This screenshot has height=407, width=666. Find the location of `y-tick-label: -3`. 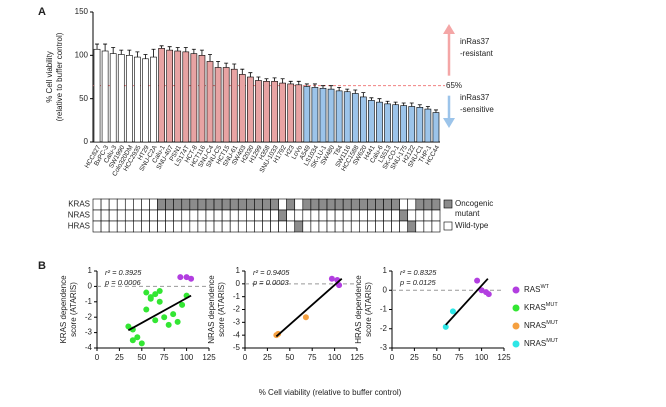

y-tick-label: -3 is located at coordinates (89, 332).